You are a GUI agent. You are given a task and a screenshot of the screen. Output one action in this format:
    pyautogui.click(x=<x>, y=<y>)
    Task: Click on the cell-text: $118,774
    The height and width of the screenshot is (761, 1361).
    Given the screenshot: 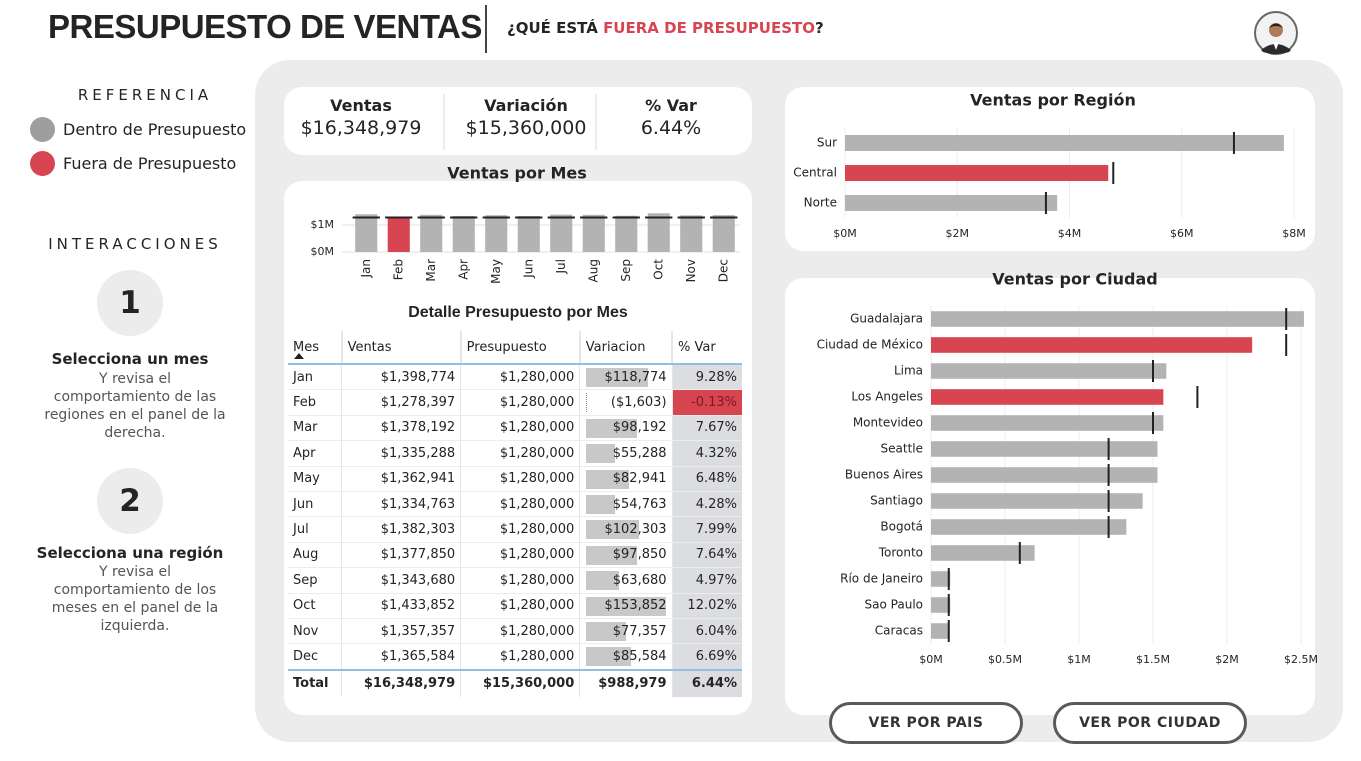 What is the action you would take?
    pyautogui.click(x=635, y=377)
    